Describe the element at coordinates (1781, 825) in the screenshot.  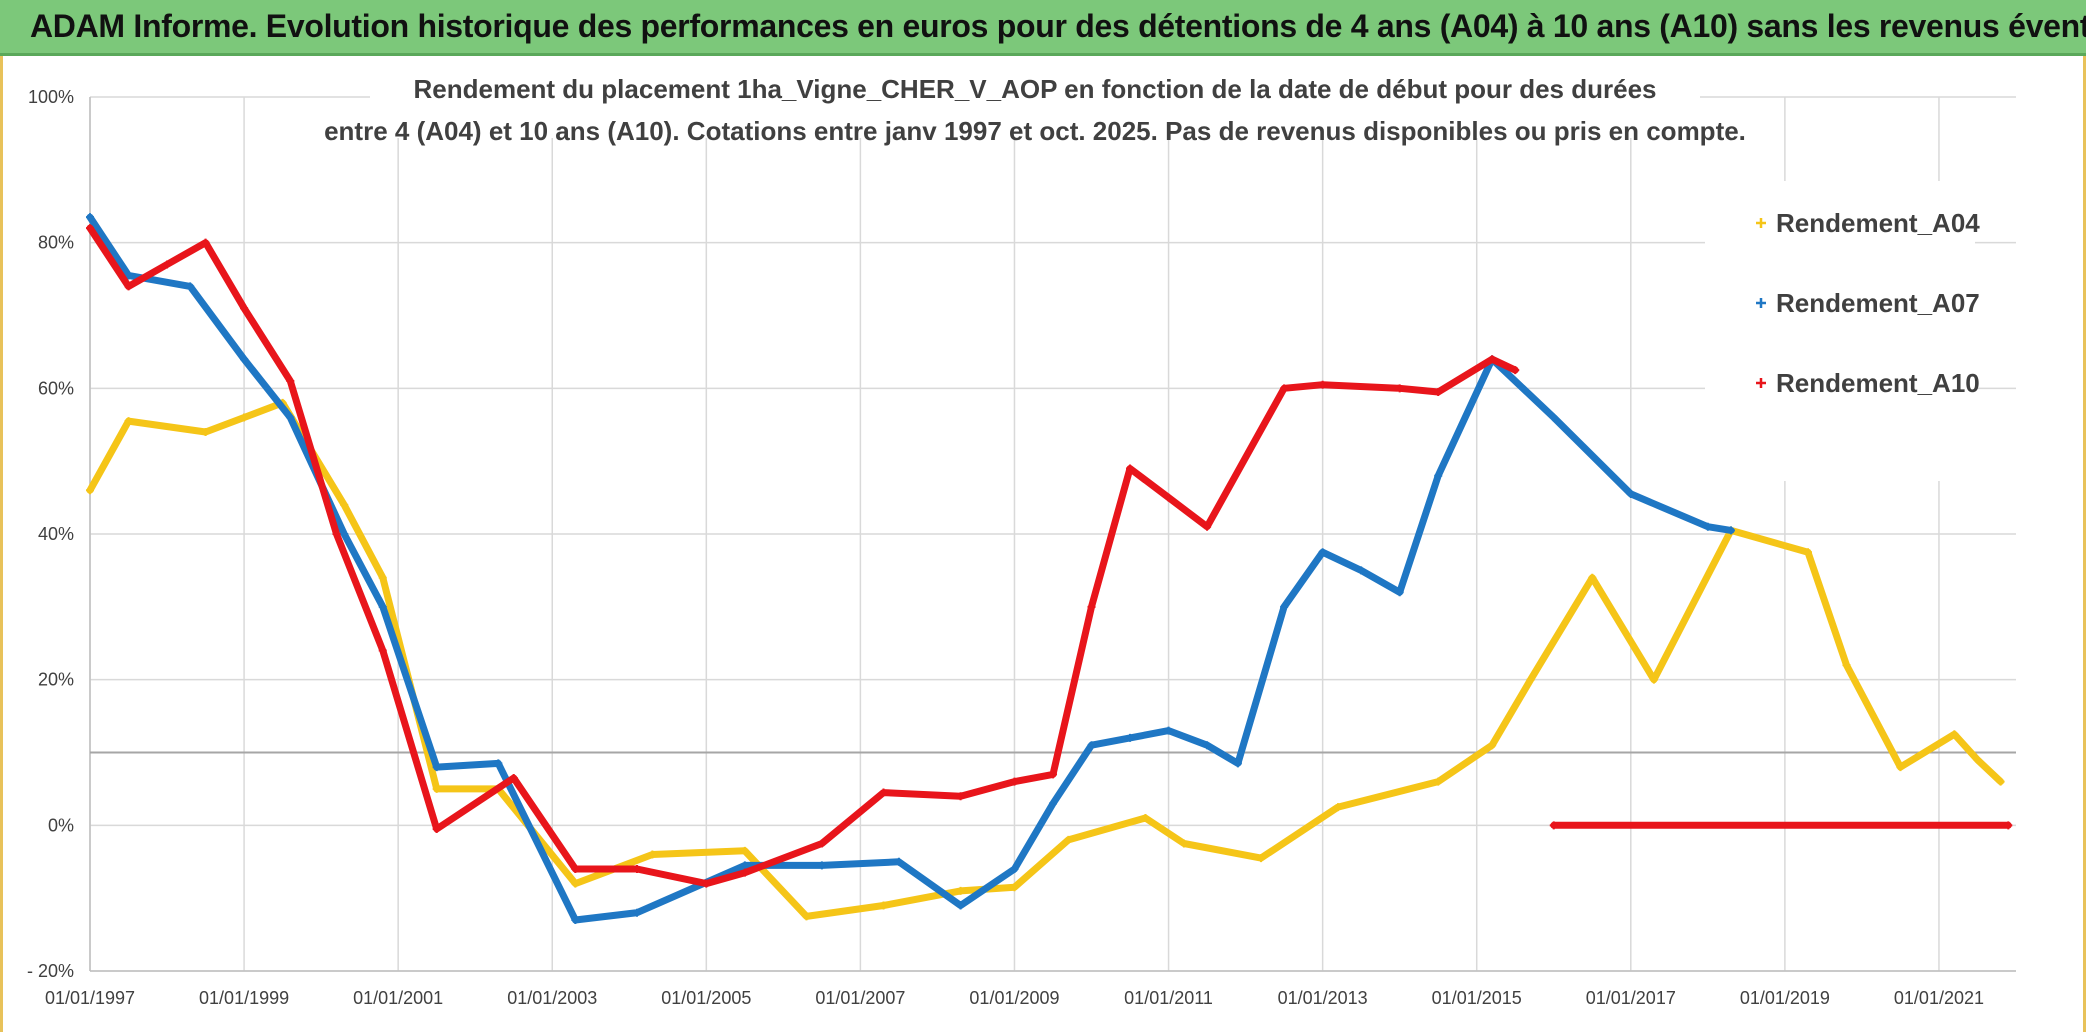
I see `series-points-Rendement_A10-tail` at that location.